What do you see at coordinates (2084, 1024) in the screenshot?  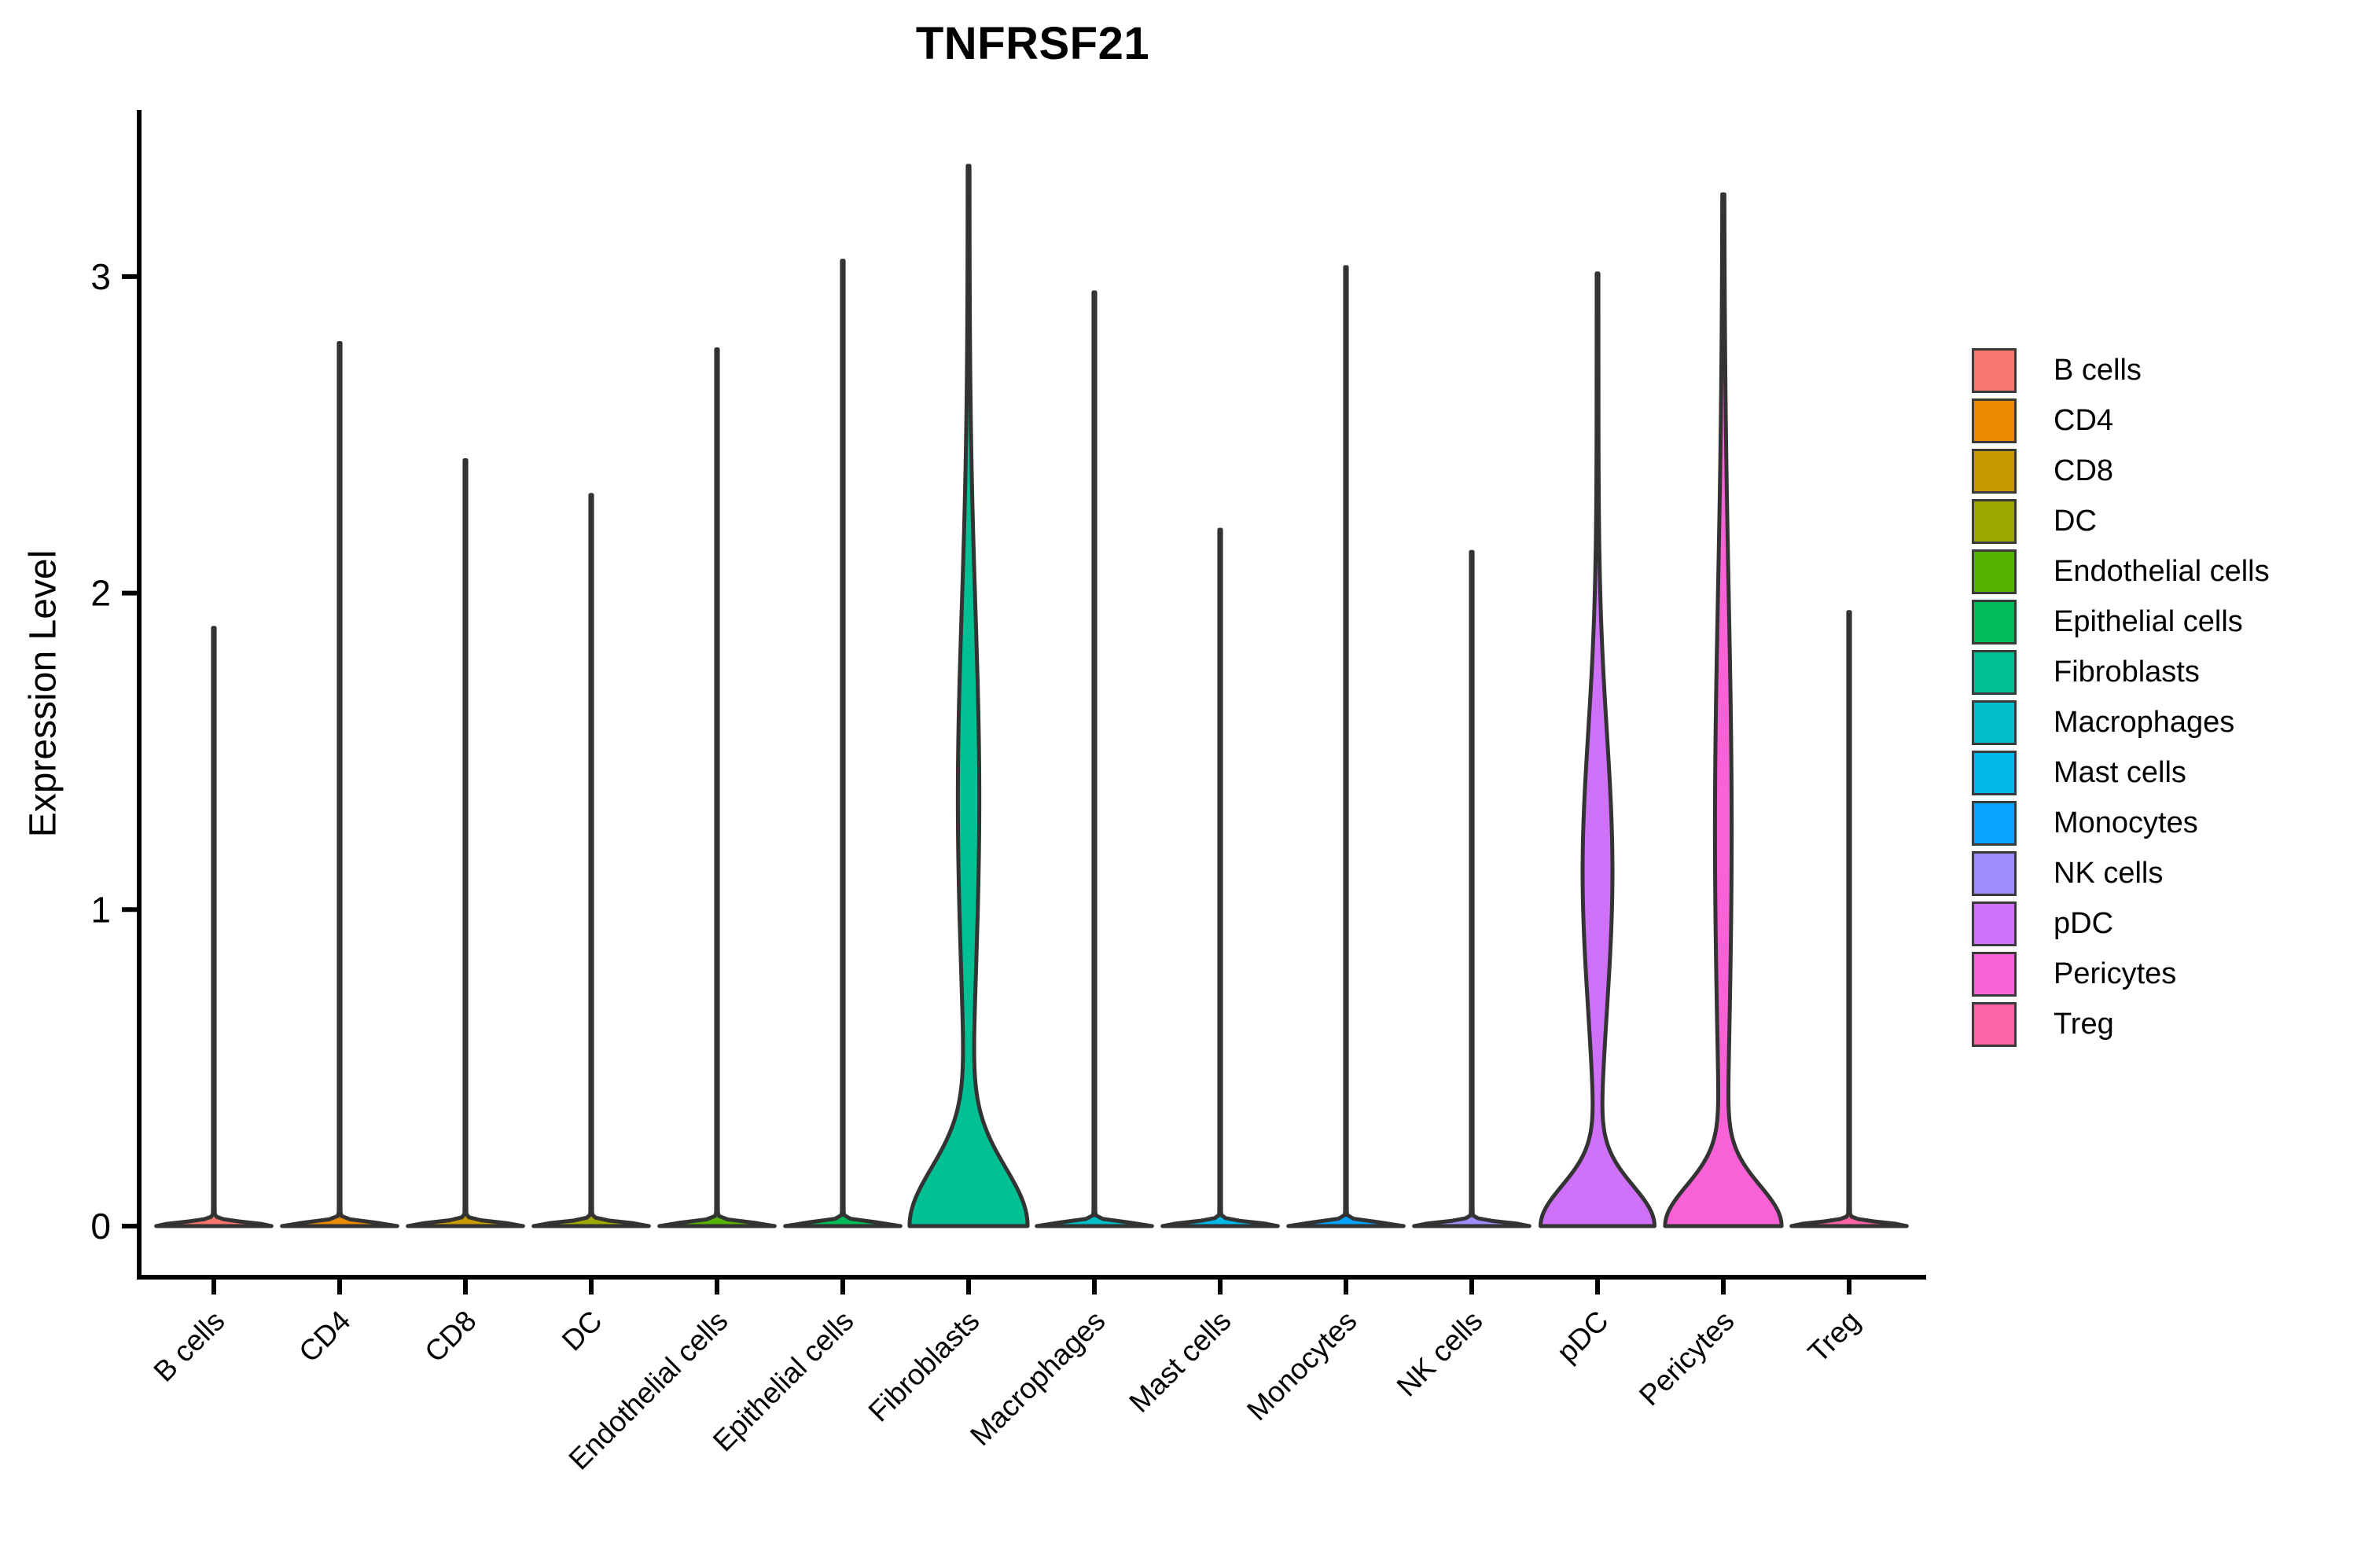 I see `legend-label: Treg` at bounding box center [2084, 1024].